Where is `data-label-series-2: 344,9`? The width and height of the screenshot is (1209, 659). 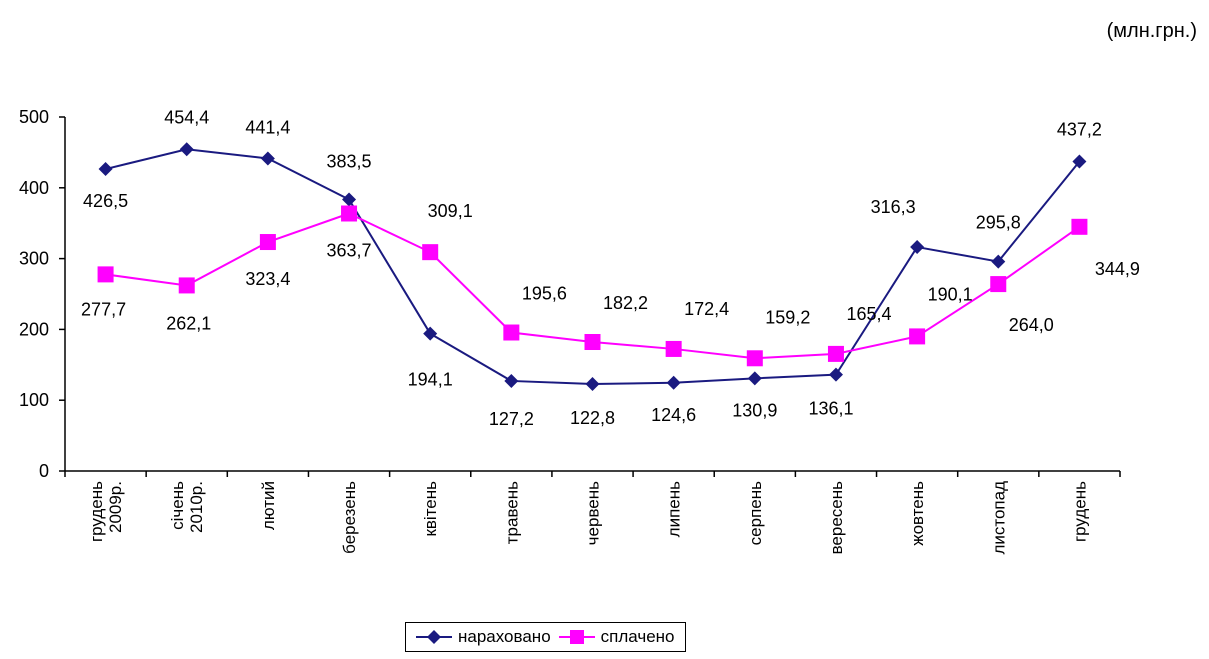 data-label-series-2: 344,9 is located at coordinates (1117, 269).